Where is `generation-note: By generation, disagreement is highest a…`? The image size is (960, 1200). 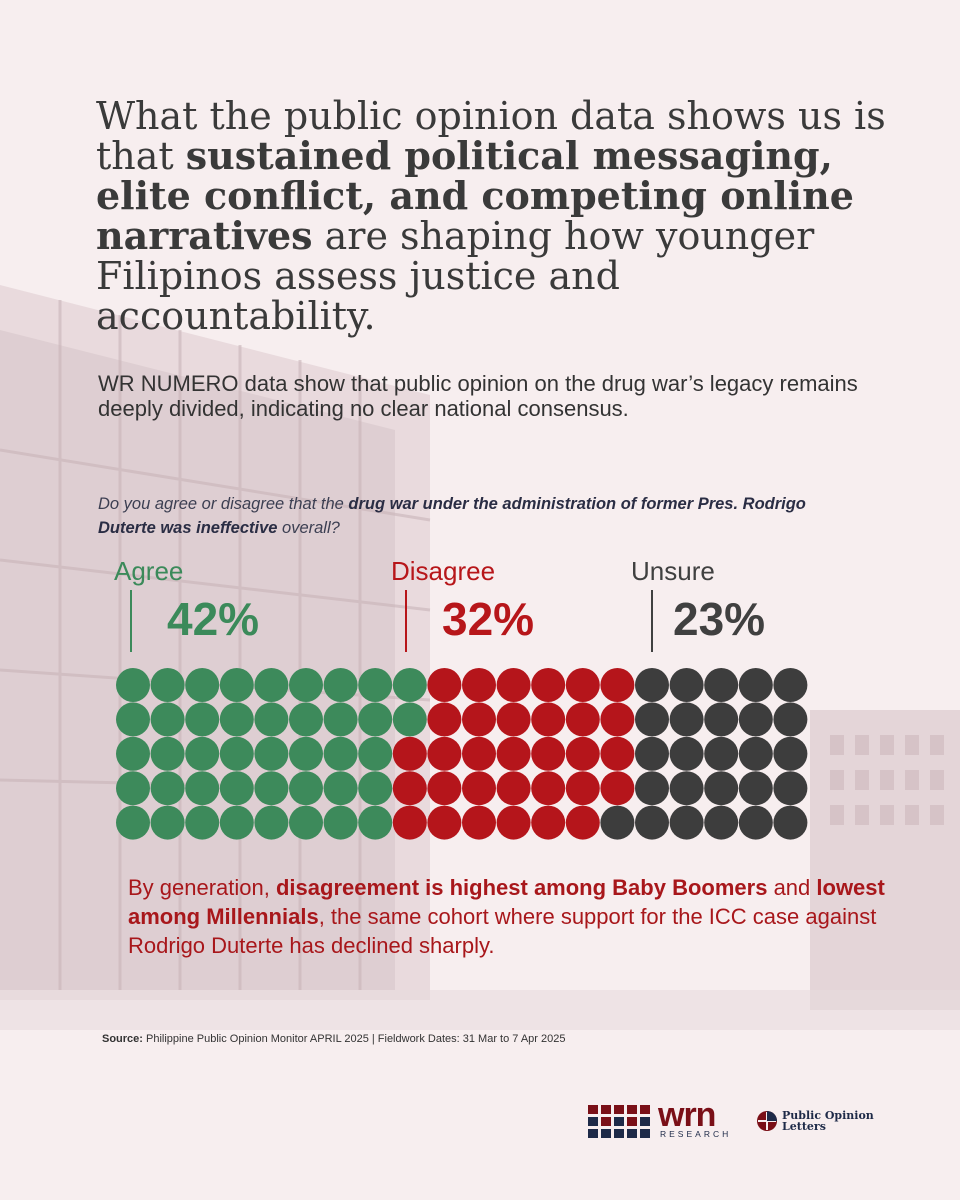
generation-note: By generation, disagreement is highest a… is located at coordinates (508, 916).